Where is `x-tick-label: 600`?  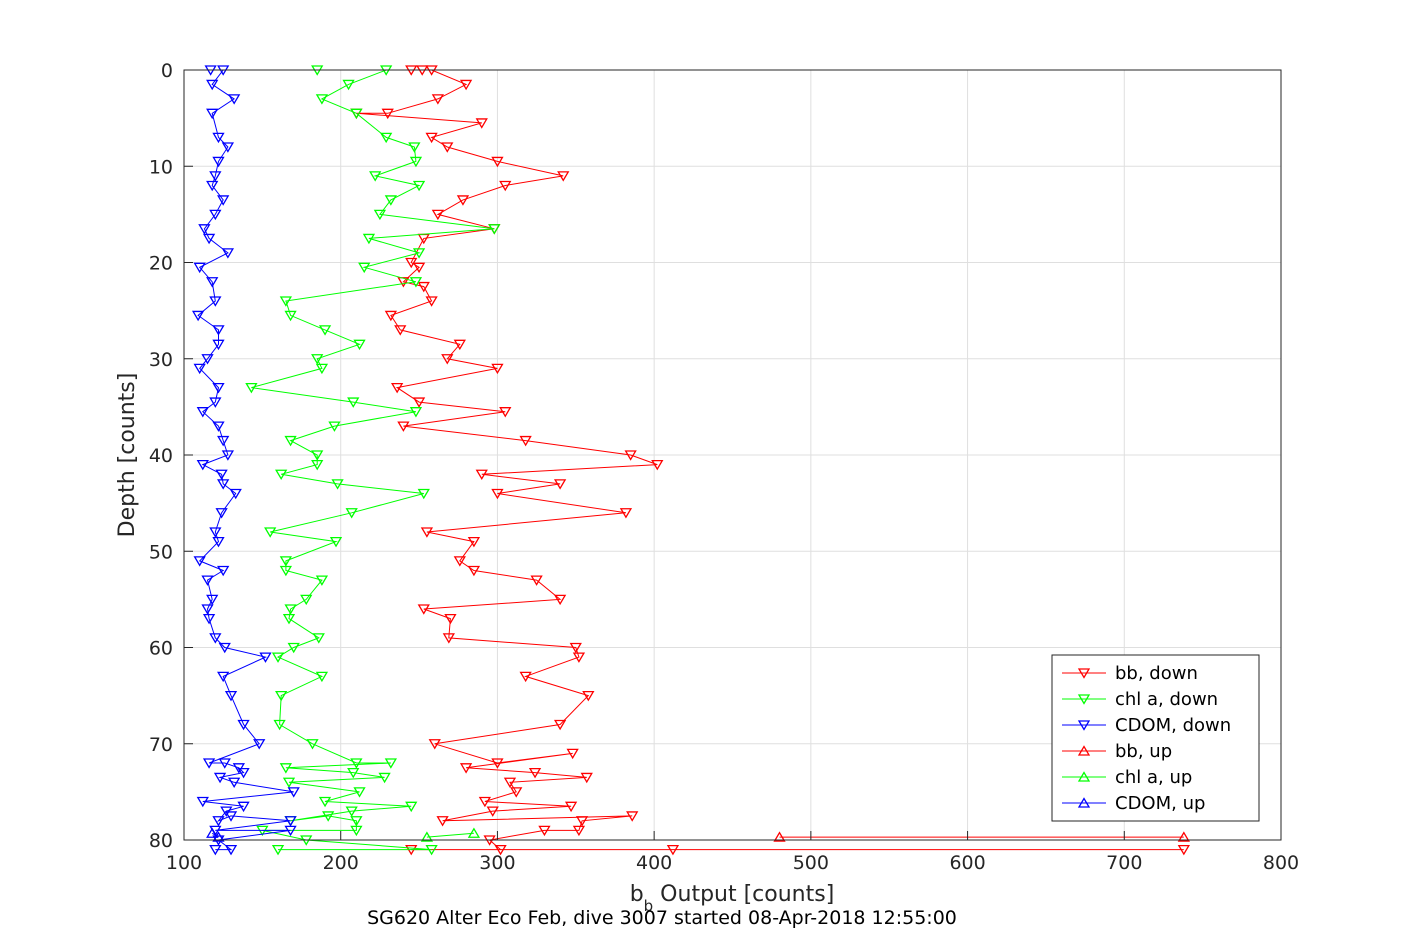
x-tick-label: 600 is located at coordinates (967, 863).